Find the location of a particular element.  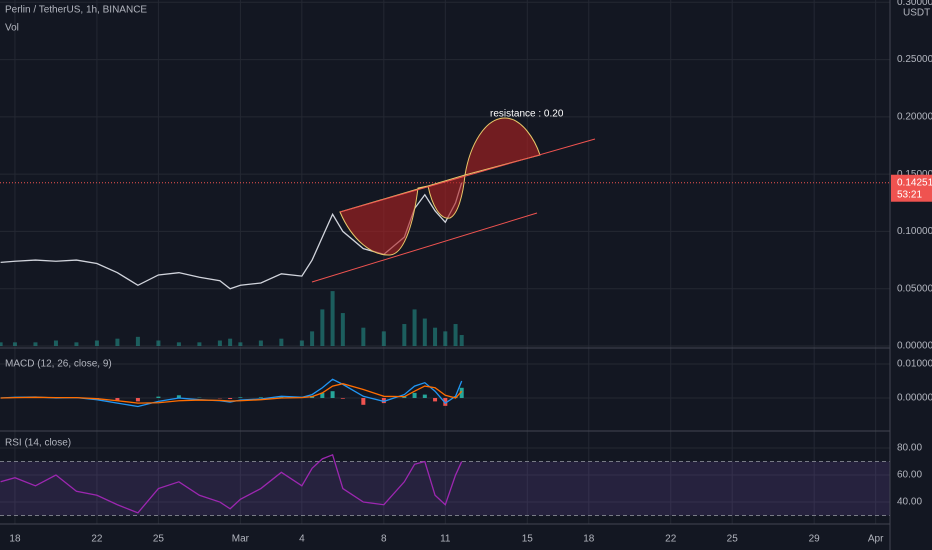

annotation: resistance : 0.20 is located at coordinates (527, 114).